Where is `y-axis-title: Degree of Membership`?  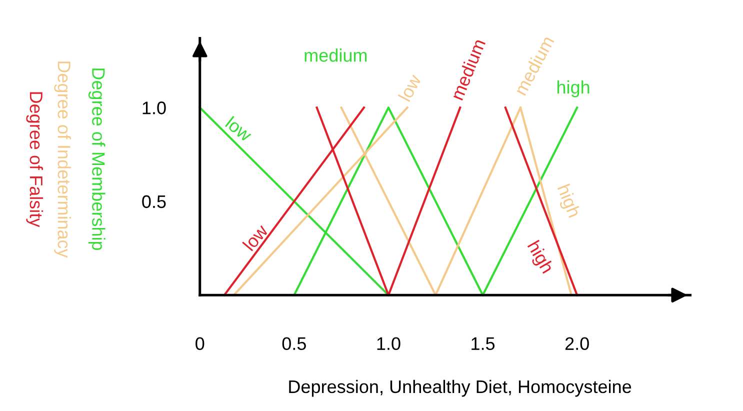 y-axis-title: Degree of Membership is located at coordinates (97, 159).